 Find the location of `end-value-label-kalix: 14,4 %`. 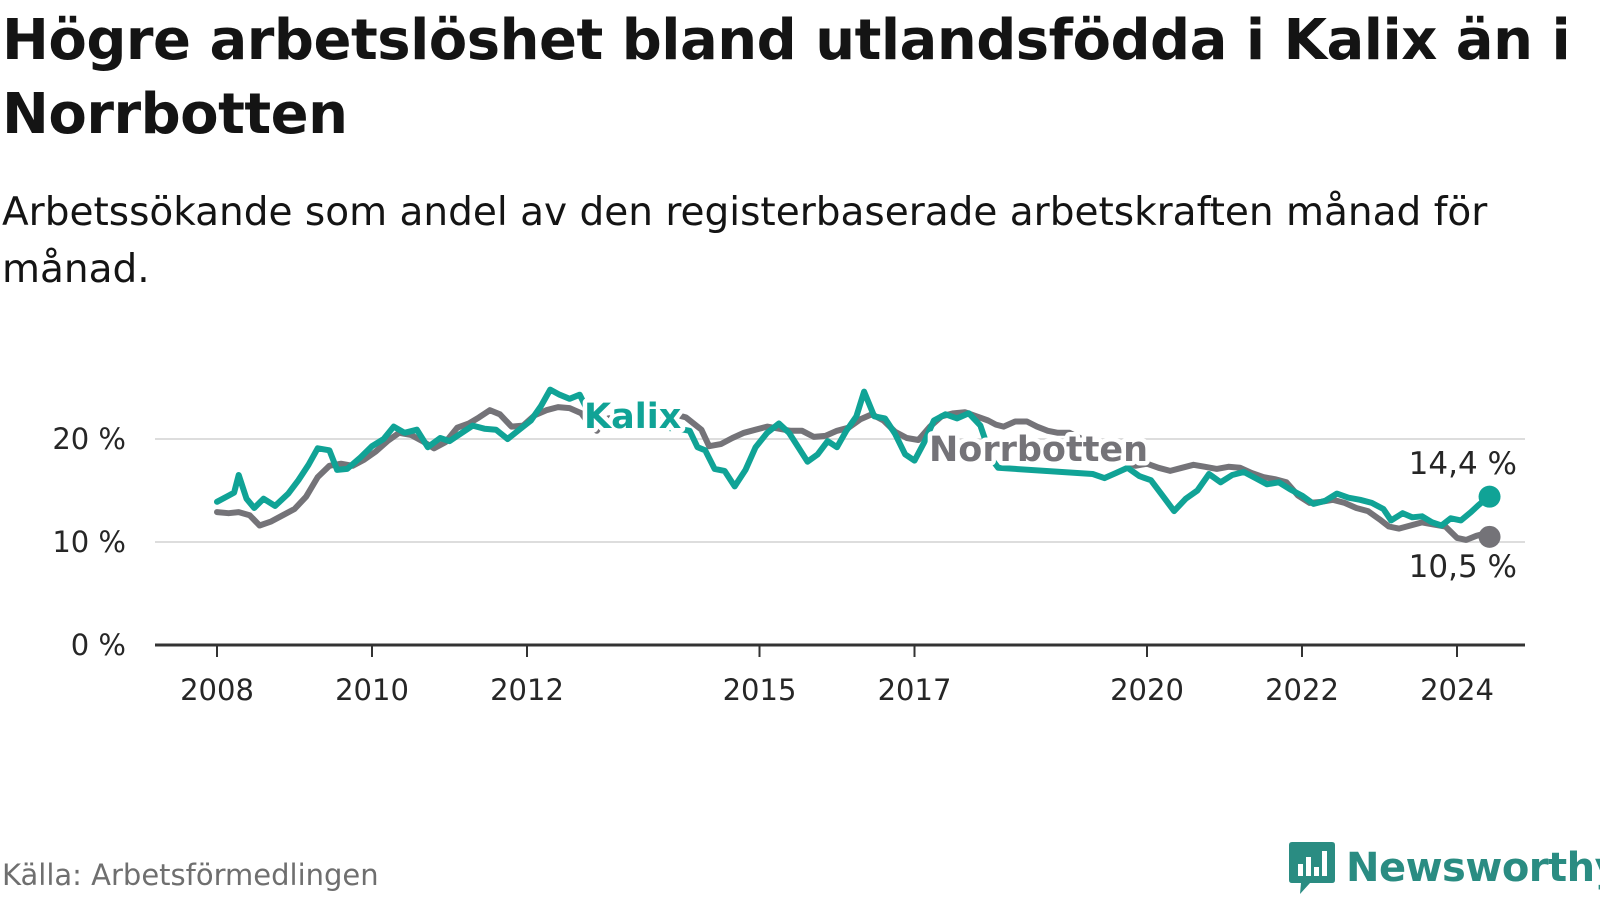

end-value-label-kalix: 14,4 % is located at coordinates (1463, 464).